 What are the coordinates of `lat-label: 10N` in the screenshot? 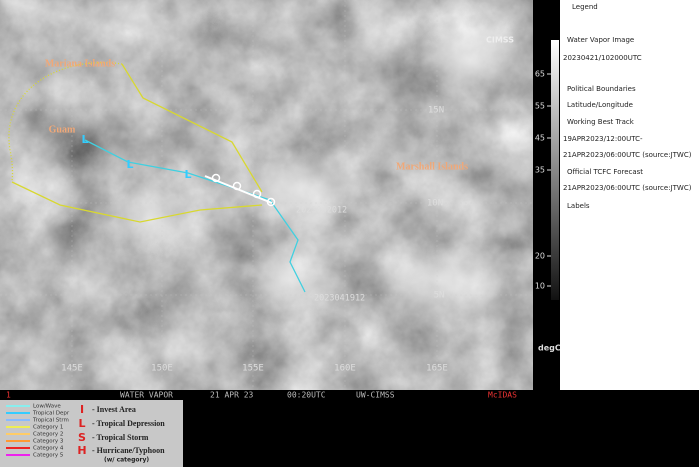 It's located at (435, 204).